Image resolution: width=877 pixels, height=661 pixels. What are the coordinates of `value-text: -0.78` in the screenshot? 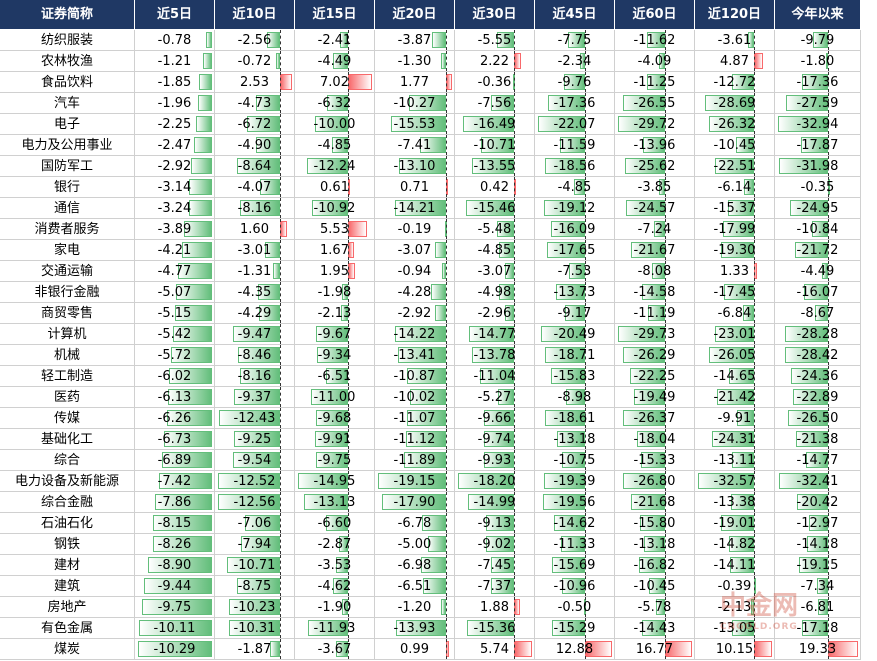 It's located at (174, 40).